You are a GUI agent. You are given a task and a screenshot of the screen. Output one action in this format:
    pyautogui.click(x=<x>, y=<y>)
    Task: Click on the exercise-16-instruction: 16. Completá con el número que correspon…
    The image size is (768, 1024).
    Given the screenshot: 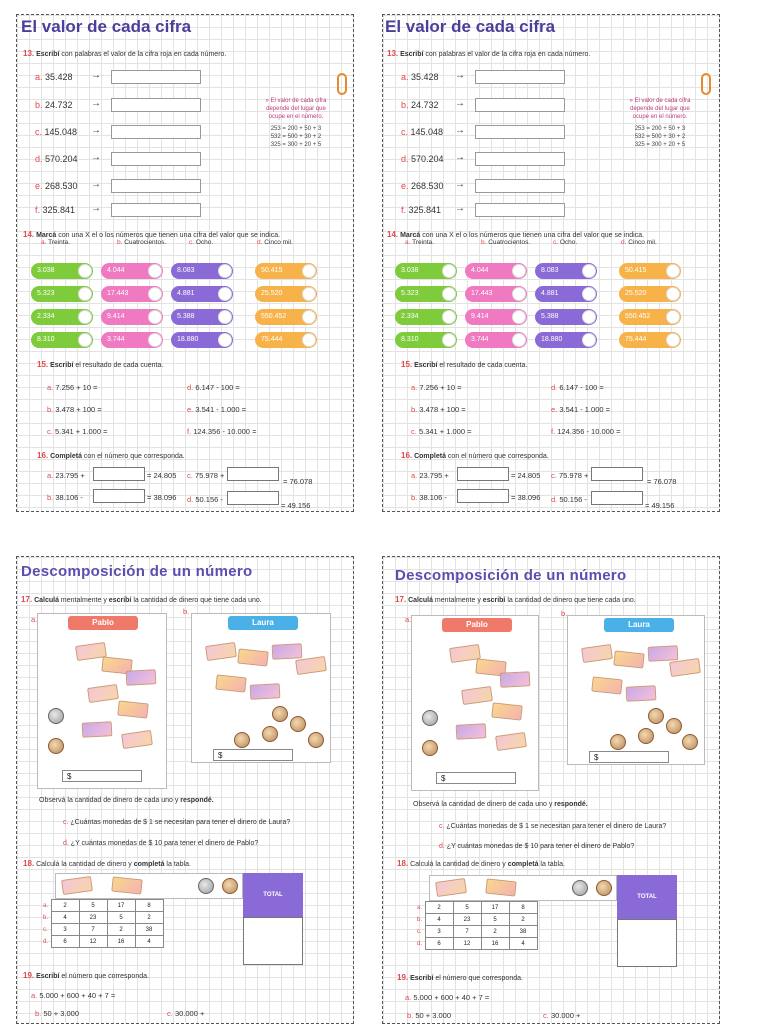 What is the action you would take?
    pyautogui.click(x=111, y=455)
    